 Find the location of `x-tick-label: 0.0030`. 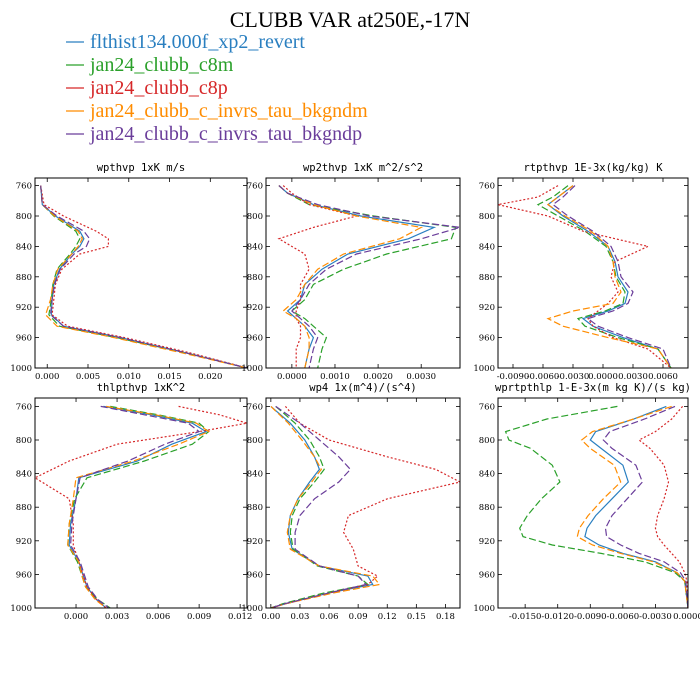

x-tick-label: 0.0030 is located at coordinates (421, 377).